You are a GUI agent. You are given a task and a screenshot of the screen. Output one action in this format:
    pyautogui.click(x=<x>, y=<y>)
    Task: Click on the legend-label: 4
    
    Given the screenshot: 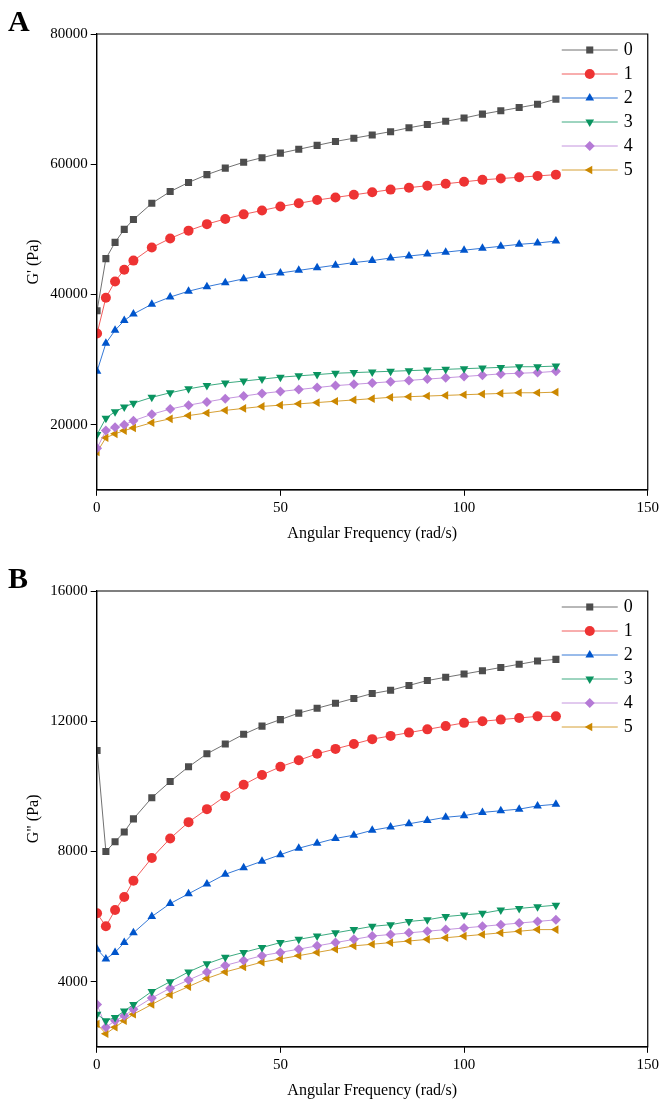 What is the action you would take?
    pyautogui.click(x=628, y=701)
    